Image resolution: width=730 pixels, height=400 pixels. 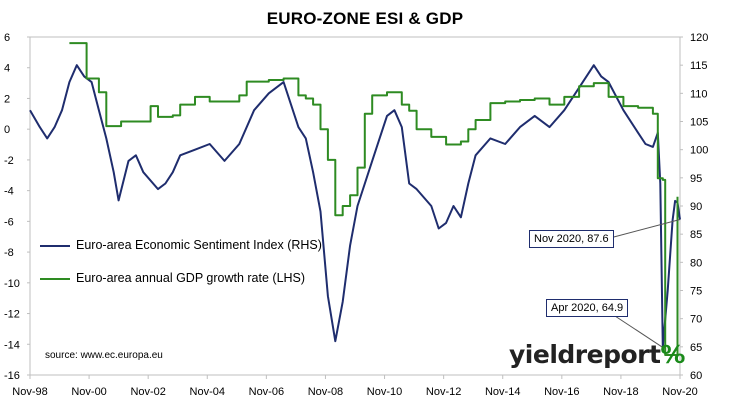 I want to click on source-note: source: www.ec.europa.eu, so click(x=104, y=355).